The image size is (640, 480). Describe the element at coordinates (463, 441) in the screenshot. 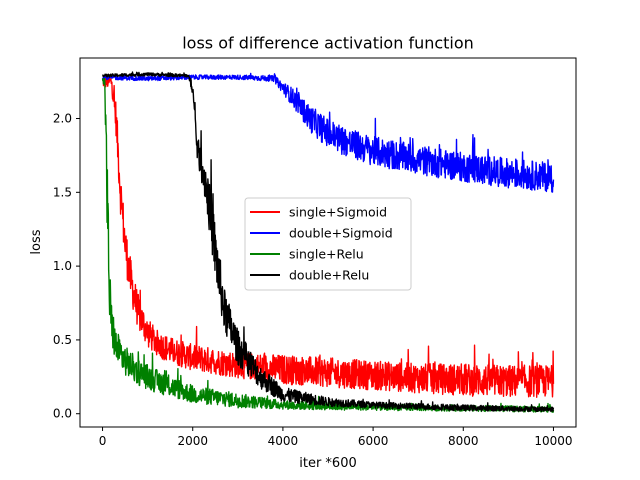

I see `x-tick-label: 8000` at that location.